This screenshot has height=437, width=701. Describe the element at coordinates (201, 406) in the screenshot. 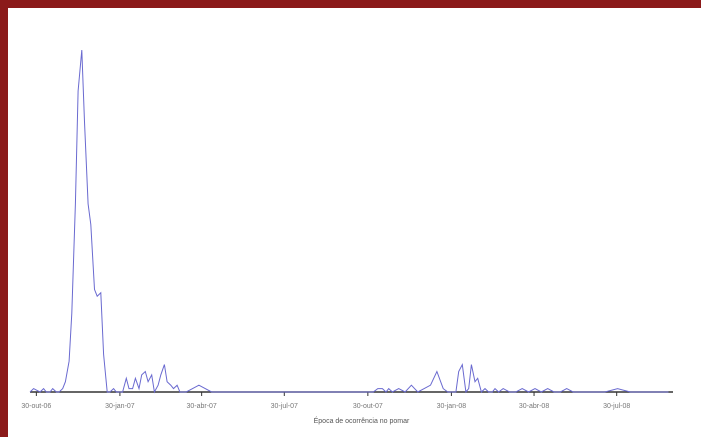

I see `x-tick-label: 30-abr-07` at that location.